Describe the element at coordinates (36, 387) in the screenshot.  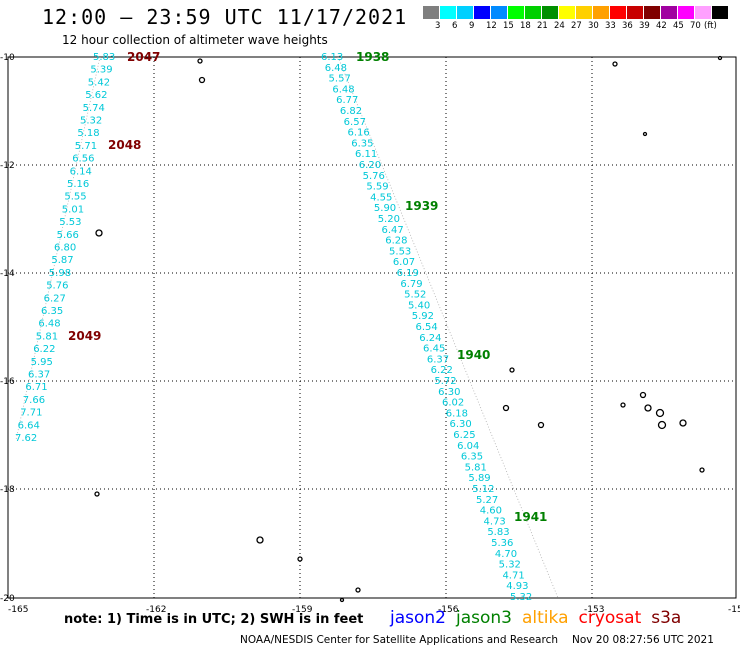
I see `wave-height-value: 6.71` at that location.